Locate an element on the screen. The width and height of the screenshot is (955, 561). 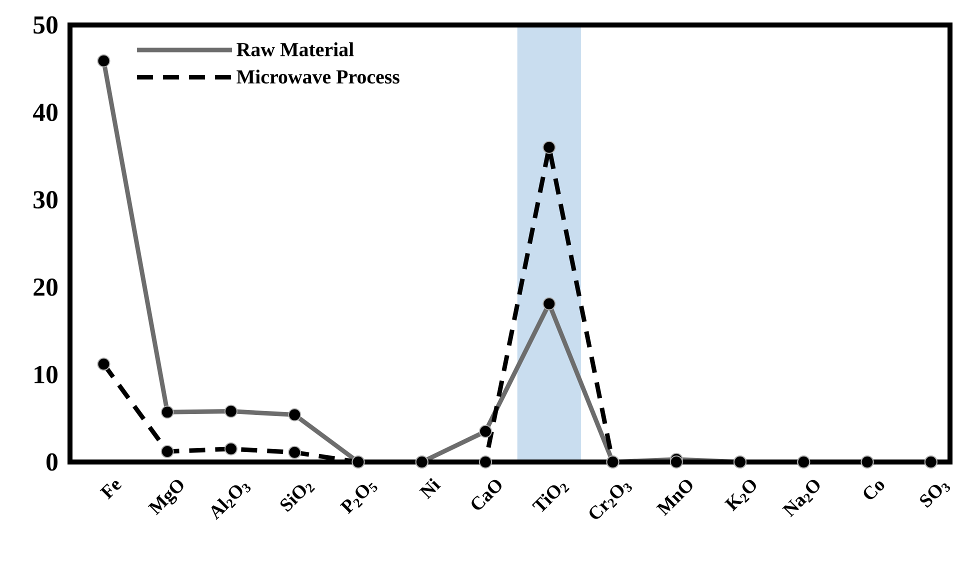
x-tick-label: TiO$_{2}$ is located at coordinates (551, 498).